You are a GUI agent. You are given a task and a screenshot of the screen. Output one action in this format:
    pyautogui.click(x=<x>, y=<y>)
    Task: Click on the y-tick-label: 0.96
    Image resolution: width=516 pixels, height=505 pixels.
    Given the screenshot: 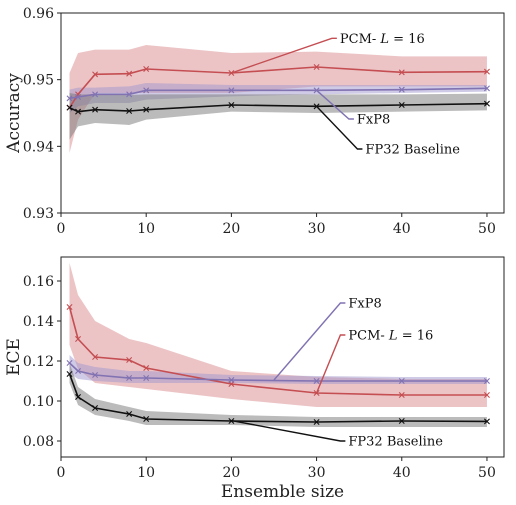 What is the action you would take?
    pyautogui.click(x=38, y=14)
    